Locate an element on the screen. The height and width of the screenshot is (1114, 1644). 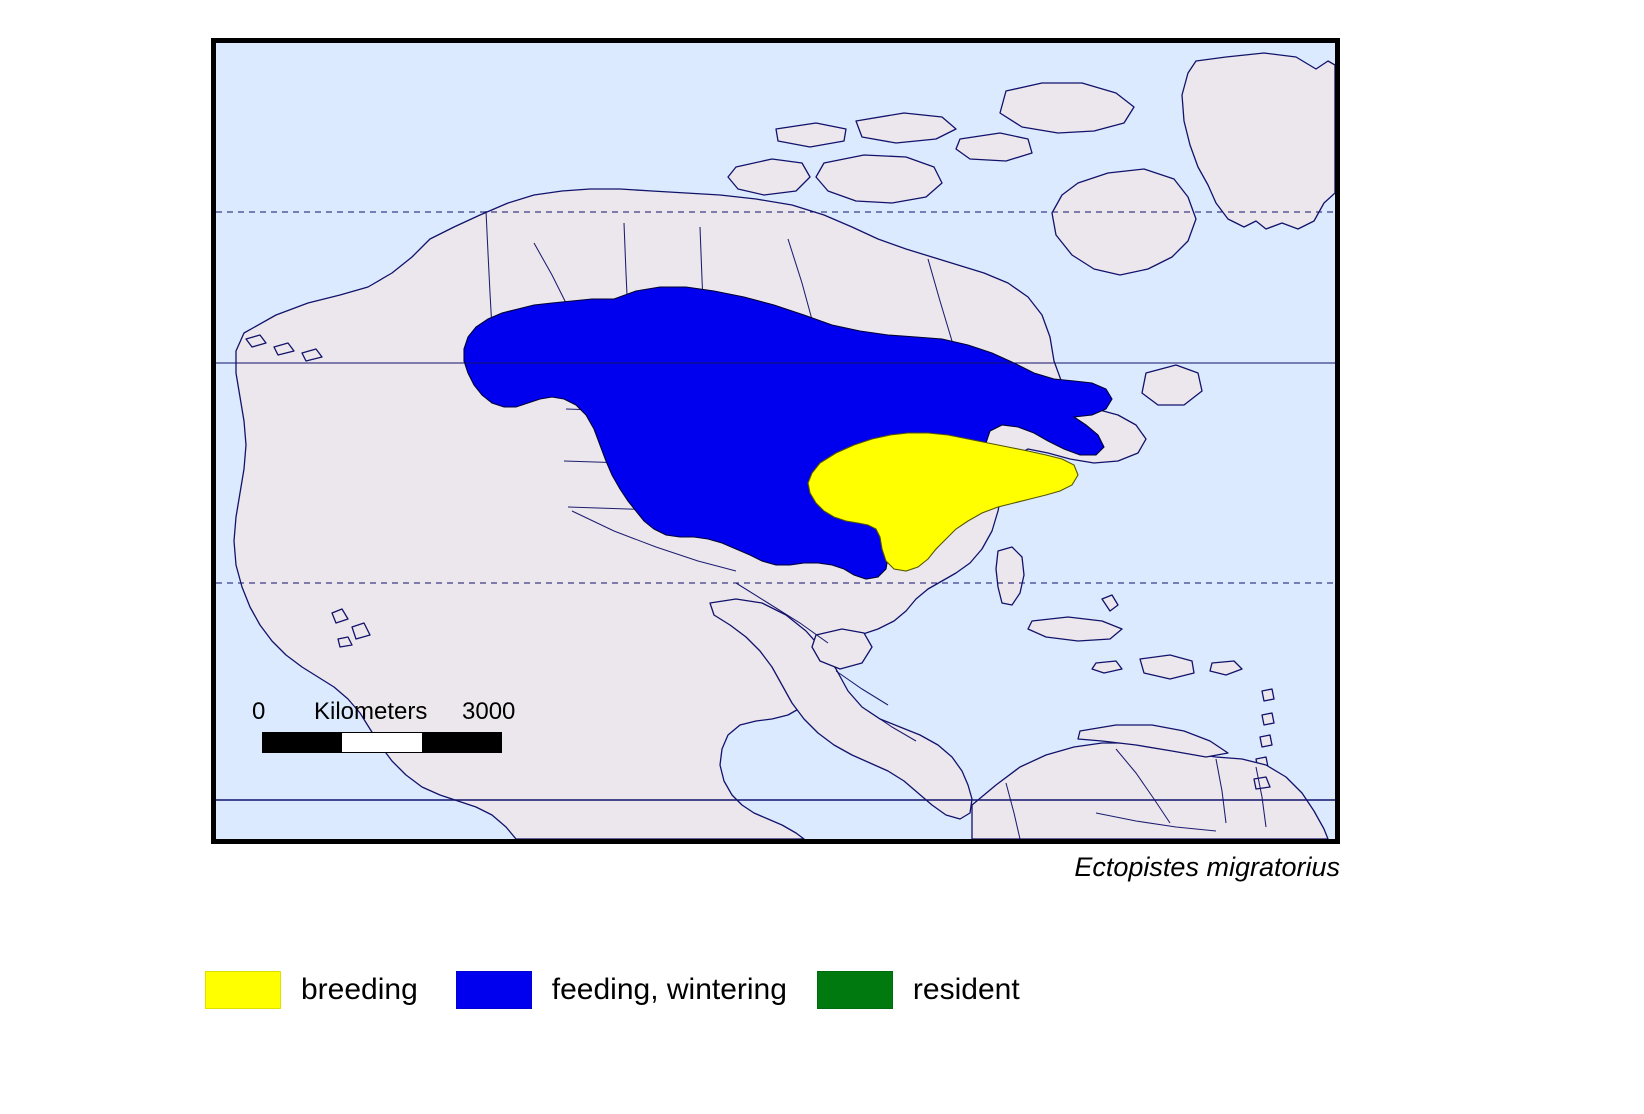
river-amazon is located at coordinates (1156, 822).